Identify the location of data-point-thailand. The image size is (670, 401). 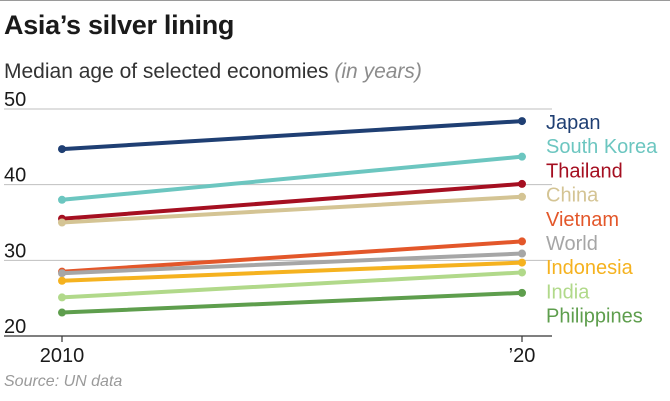
(522, 183).